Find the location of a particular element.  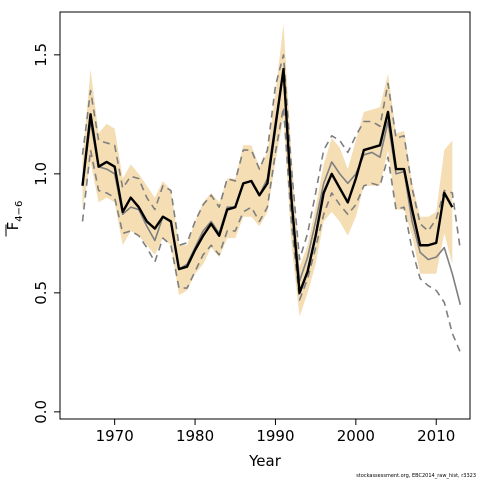

x-tick-label: 2010 is located at coordinates (436, 436).